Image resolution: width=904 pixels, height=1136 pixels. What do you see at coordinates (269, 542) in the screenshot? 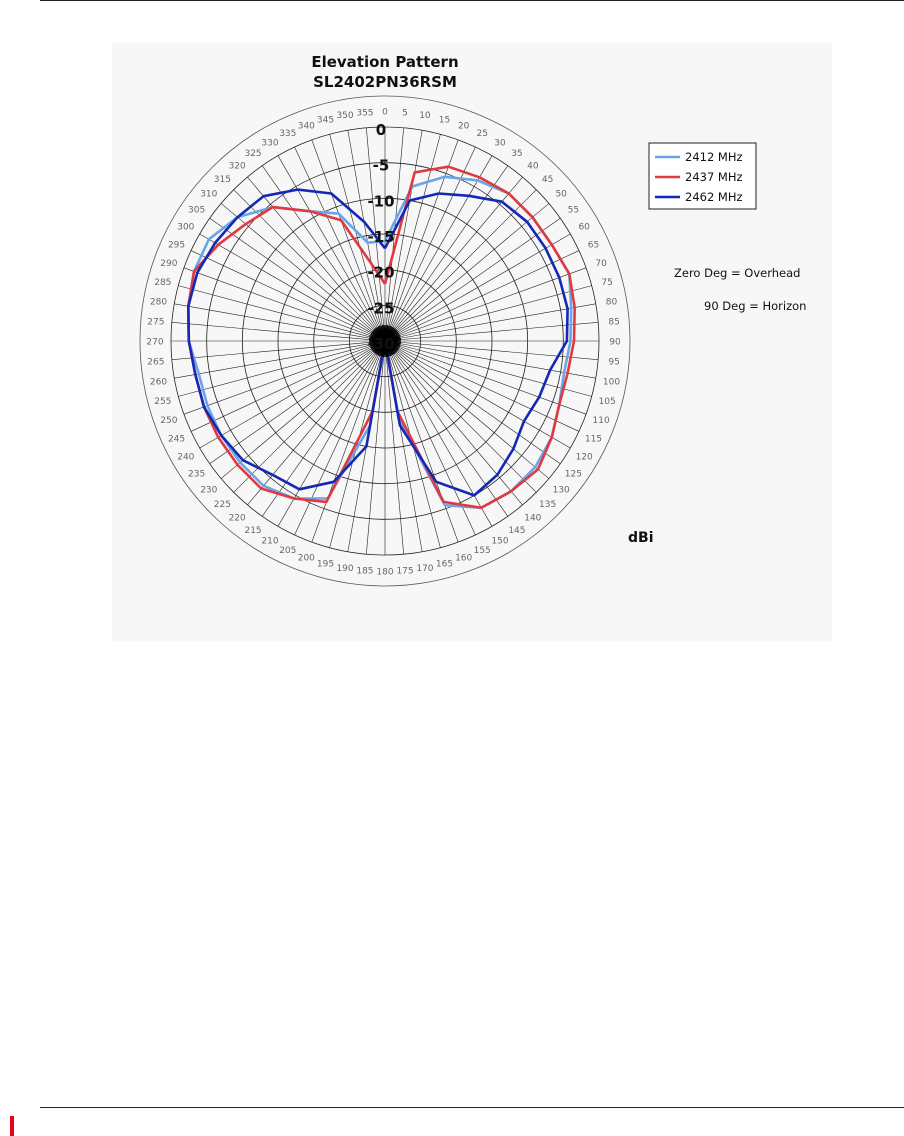
I see `angle-tick-label: 210` at bounding box center [269, 542].